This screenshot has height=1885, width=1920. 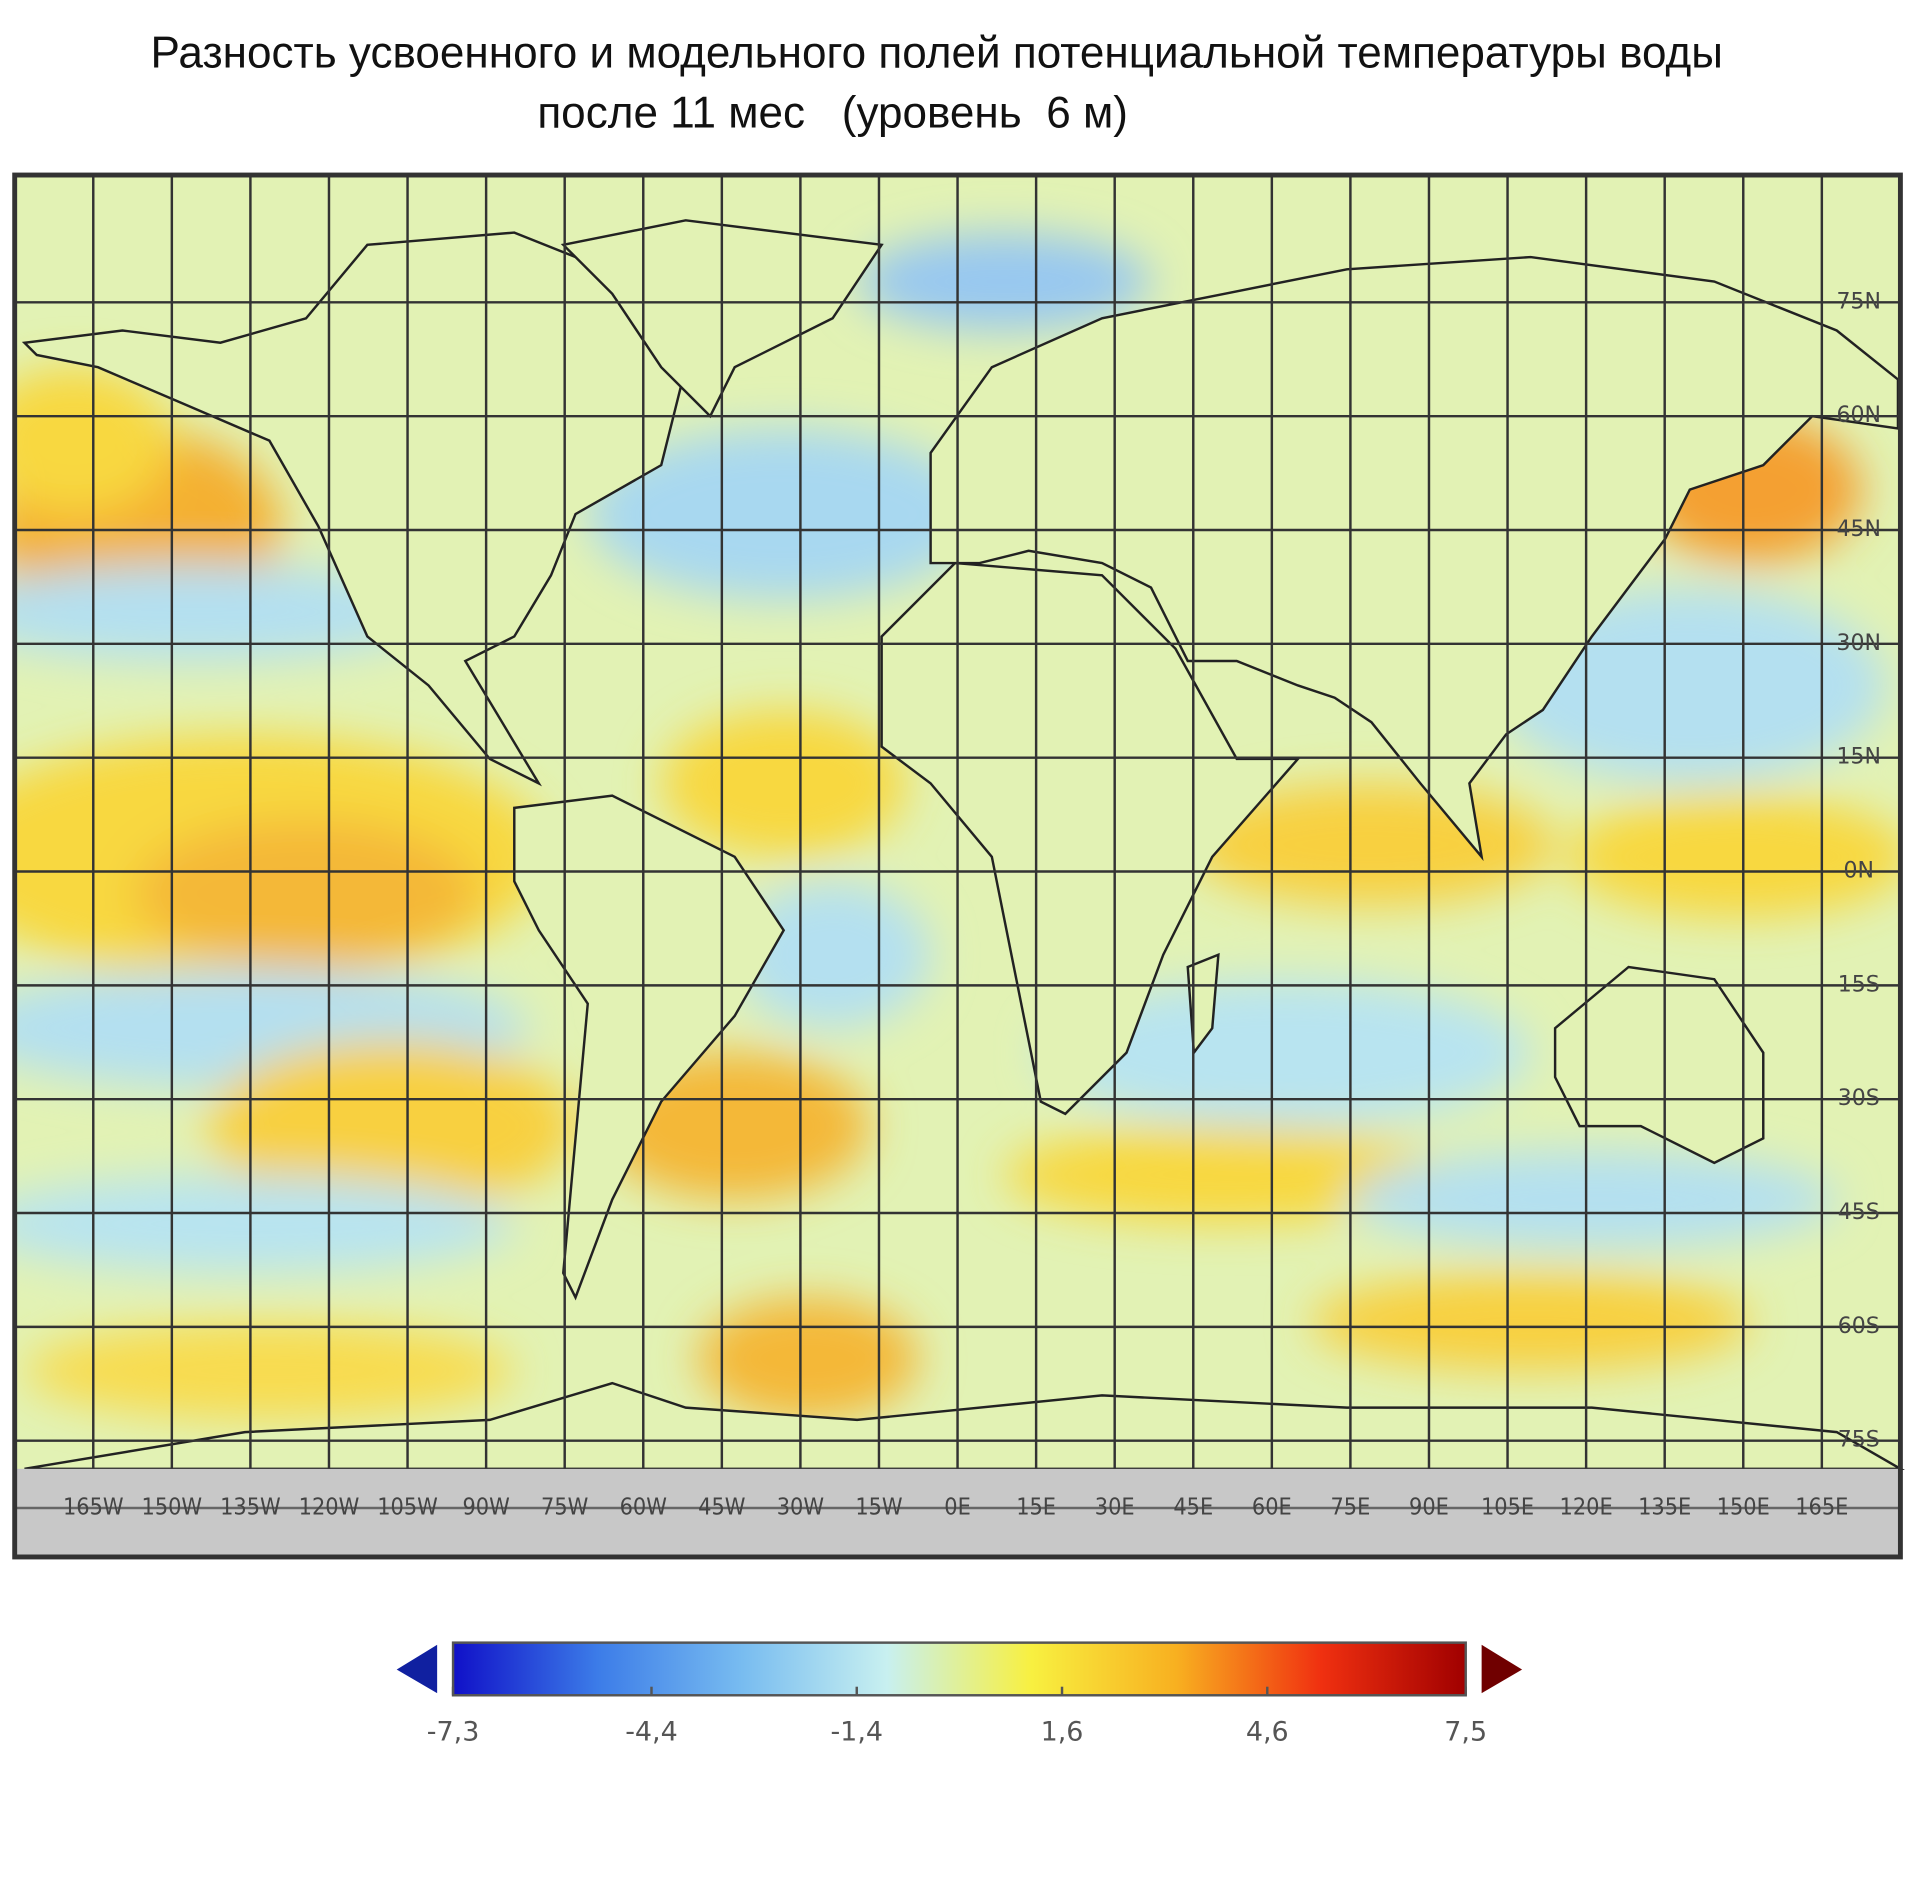 What do you see at coordinates (1272, 1507) in the screenshot?
I see `lon-label: 60E` at bounding box center [1272, 1507].